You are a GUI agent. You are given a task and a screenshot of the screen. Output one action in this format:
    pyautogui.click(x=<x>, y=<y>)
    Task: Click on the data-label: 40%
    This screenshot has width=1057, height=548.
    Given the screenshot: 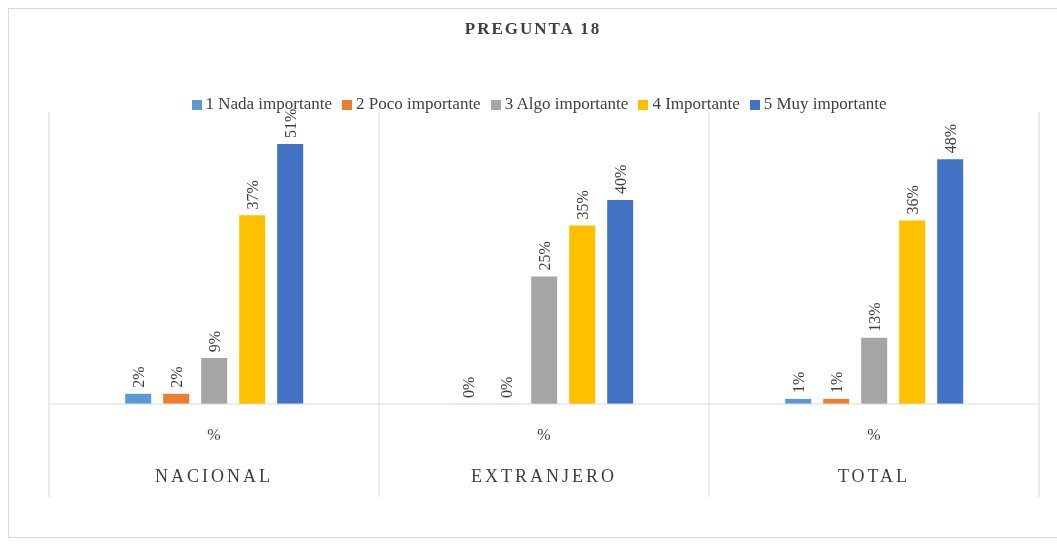 What is the action you would take?
    pyautogui.click(x=620, y=179)
    